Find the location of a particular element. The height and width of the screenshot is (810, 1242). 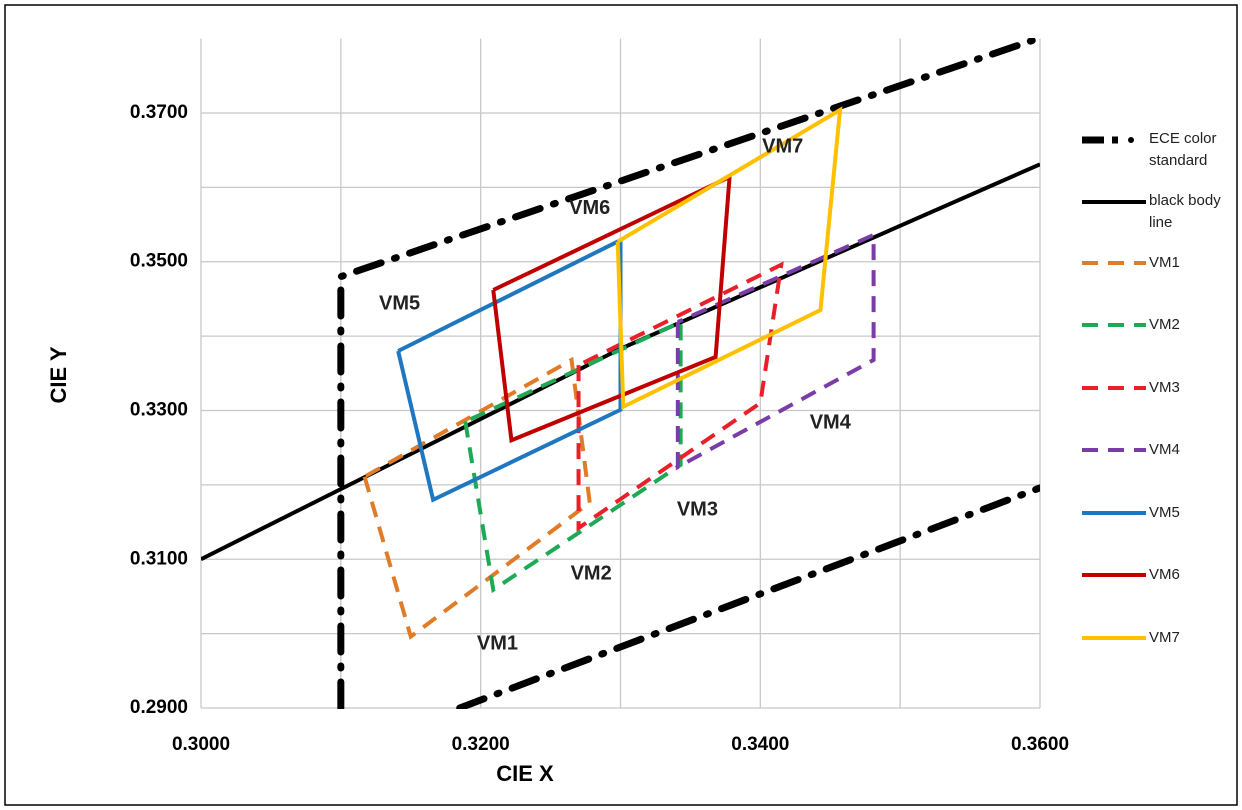

annotation: VM7 is located at coordinates (782, 146).